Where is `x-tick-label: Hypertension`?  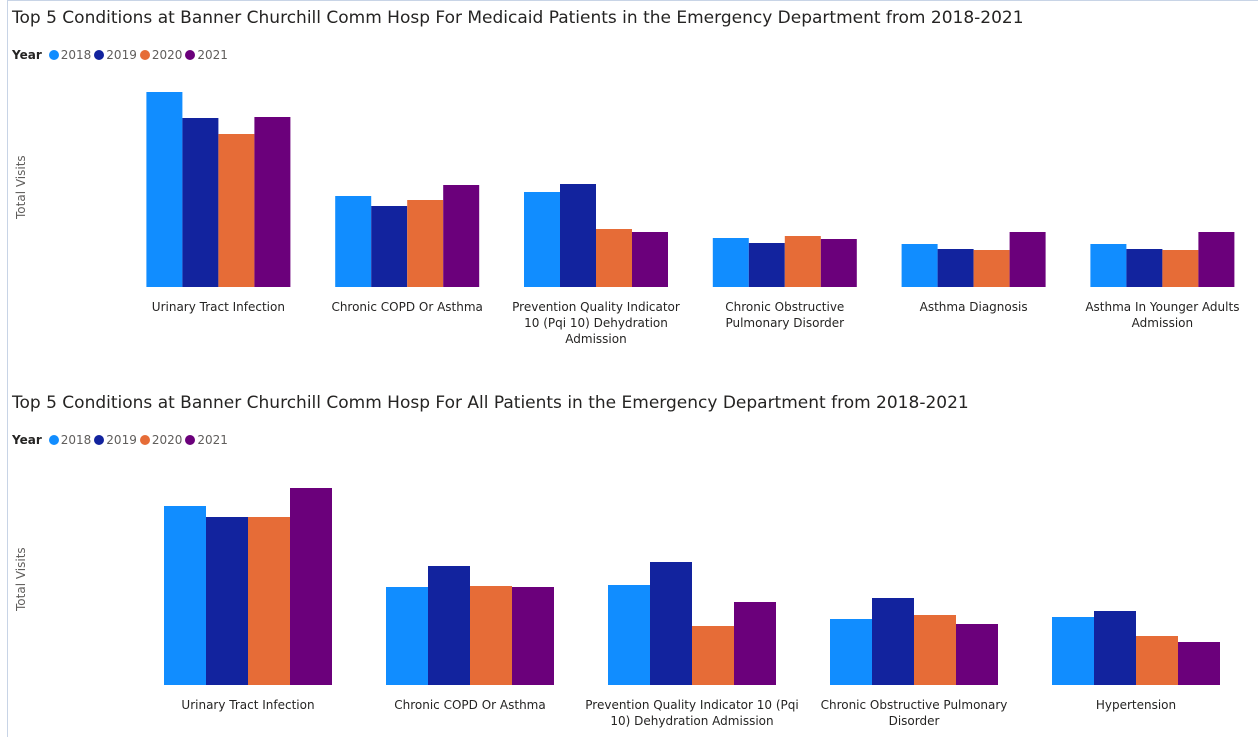
x-tick-label: Hypertension is located at coordinates (1136, 705).